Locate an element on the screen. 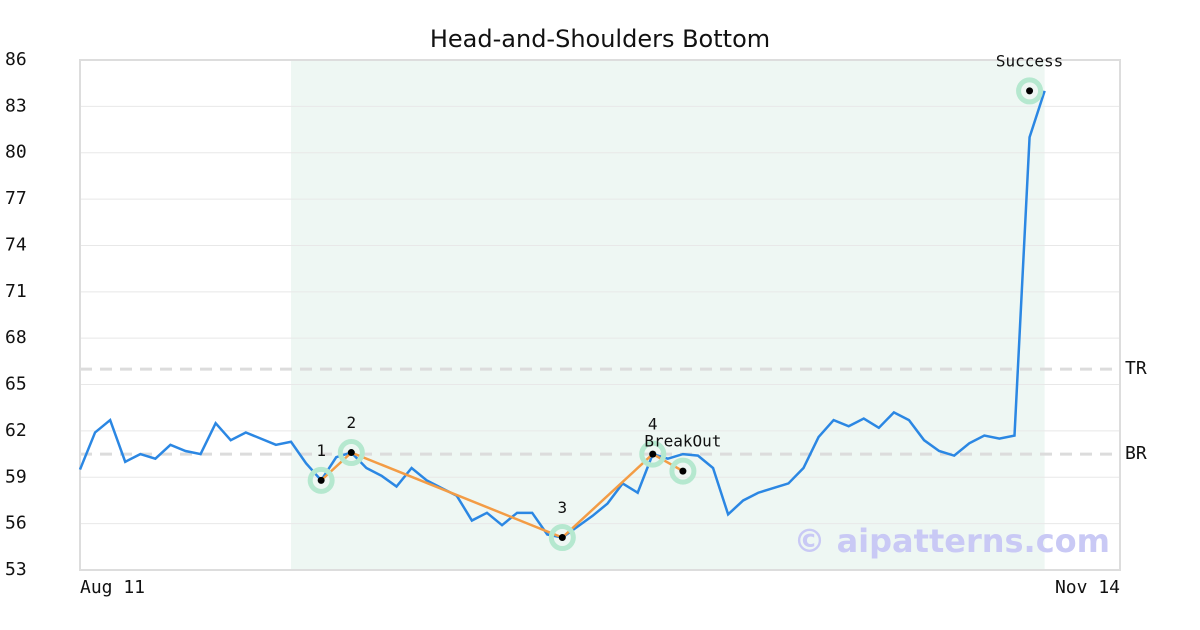  x-tick-label: Aug 11 is located at coordinates (112, 587).